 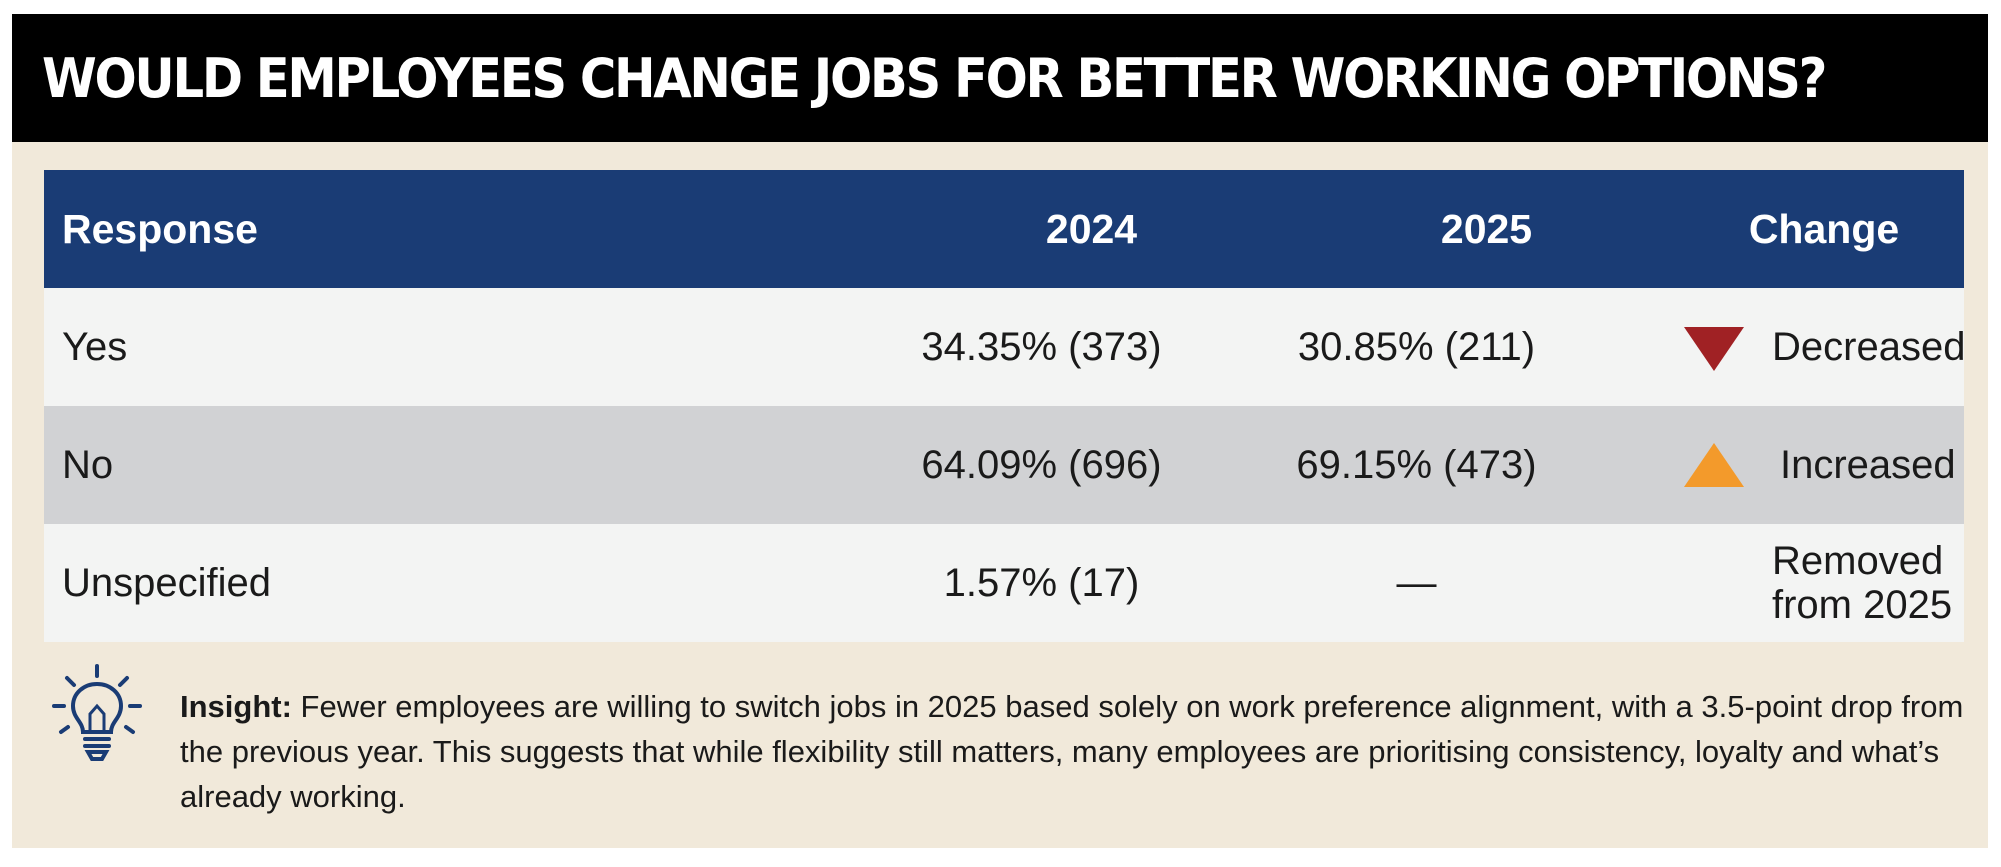 I want to click on row-response: Unspecified, so click(x=167, y=582).